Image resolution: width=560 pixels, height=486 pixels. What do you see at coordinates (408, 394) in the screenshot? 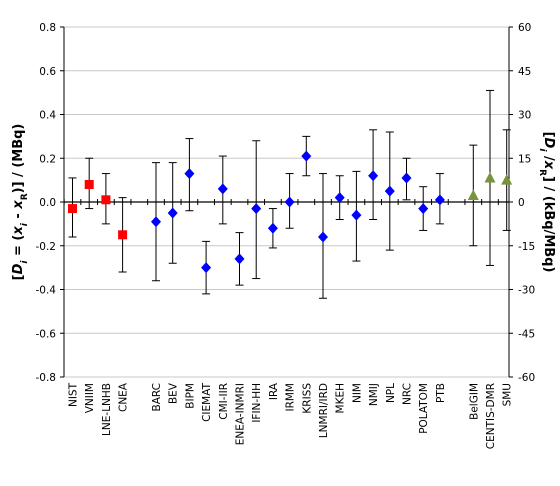
I see `category-label: NRC` at bounding box center [408, 394].